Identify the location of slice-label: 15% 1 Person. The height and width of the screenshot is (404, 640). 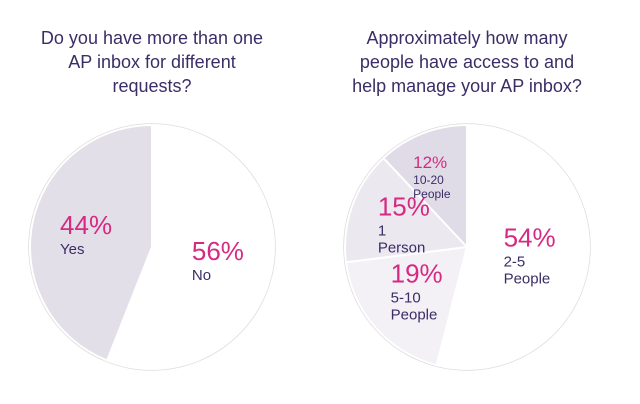
(404, 224).